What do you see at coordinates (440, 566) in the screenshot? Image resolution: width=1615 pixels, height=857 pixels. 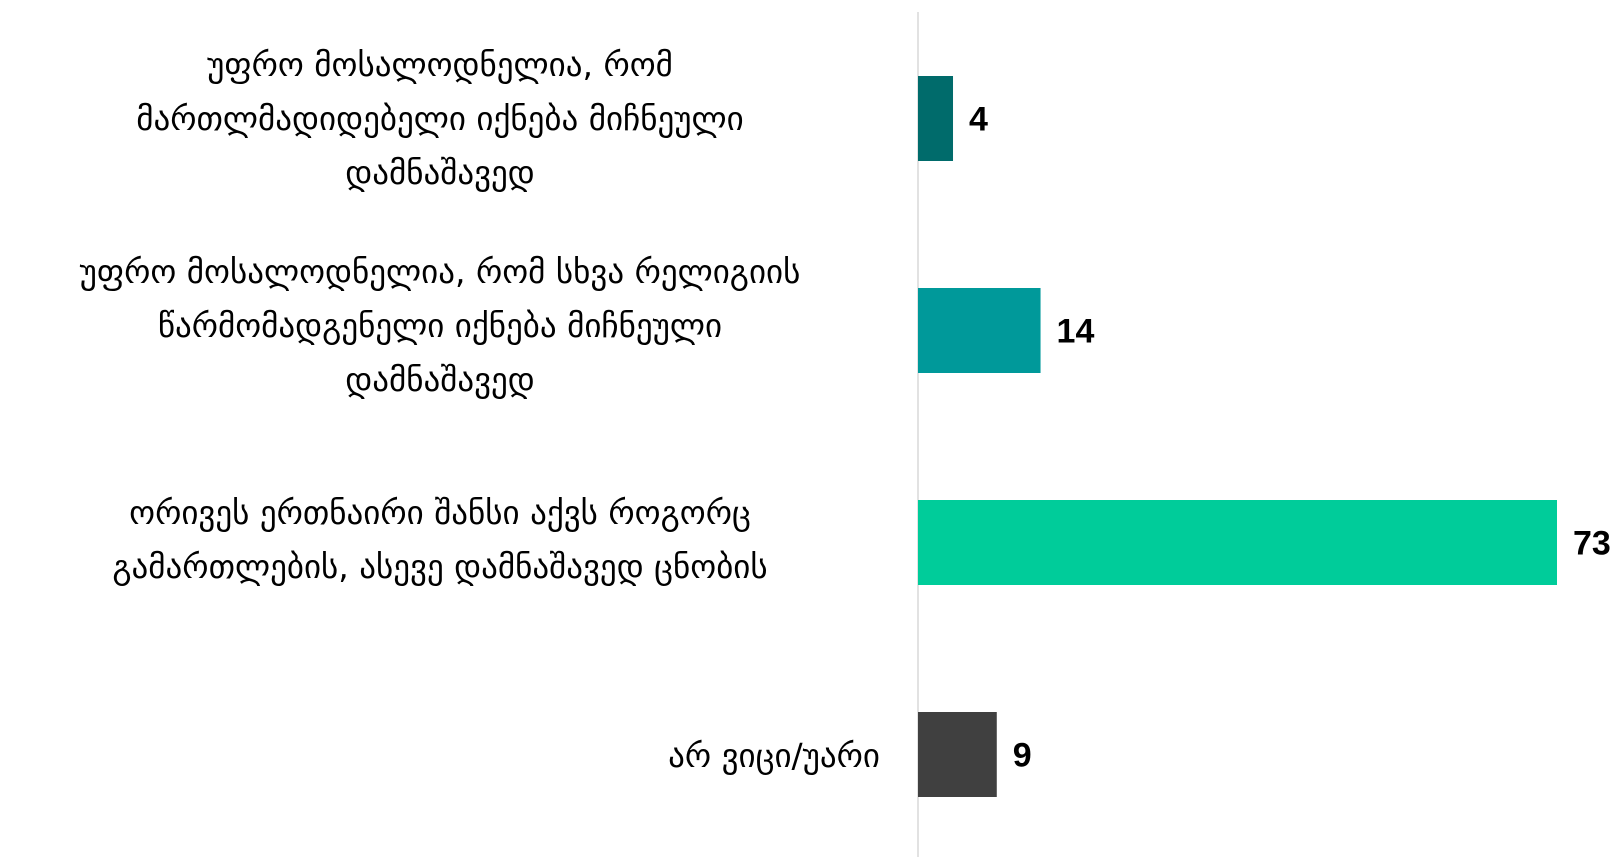 I see `category-label-line: გამართლების, ასევე დამნაშავედ ცნობის` at bounding box center [440, 566].